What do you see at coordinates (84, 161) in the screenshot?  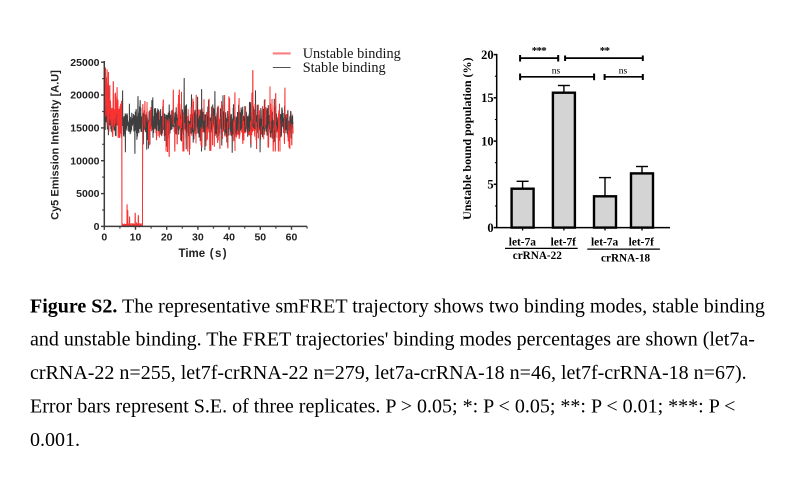 I see `svg-text: 10000` at bounding box center [84, 161].